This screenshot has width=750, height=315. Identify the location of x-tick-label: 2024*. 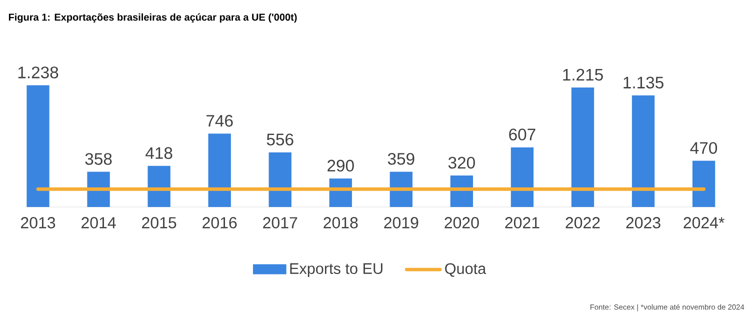
(704, 222).